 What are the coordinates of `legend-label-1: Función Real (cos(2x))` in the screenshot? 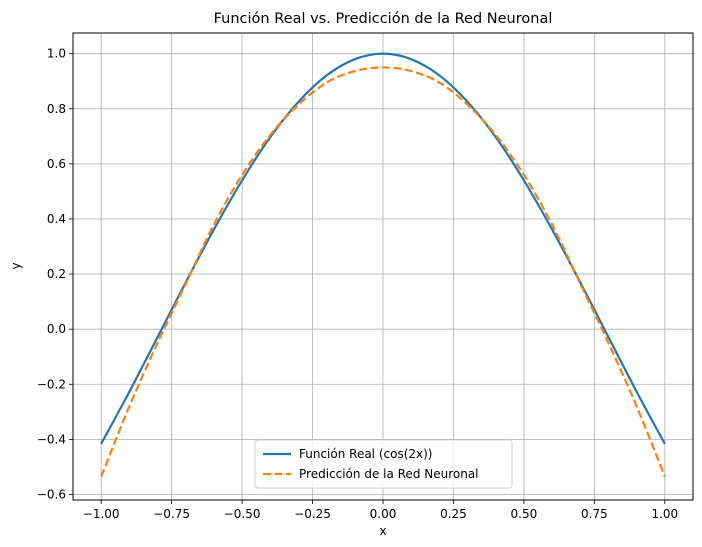 It's located at (366, 454).